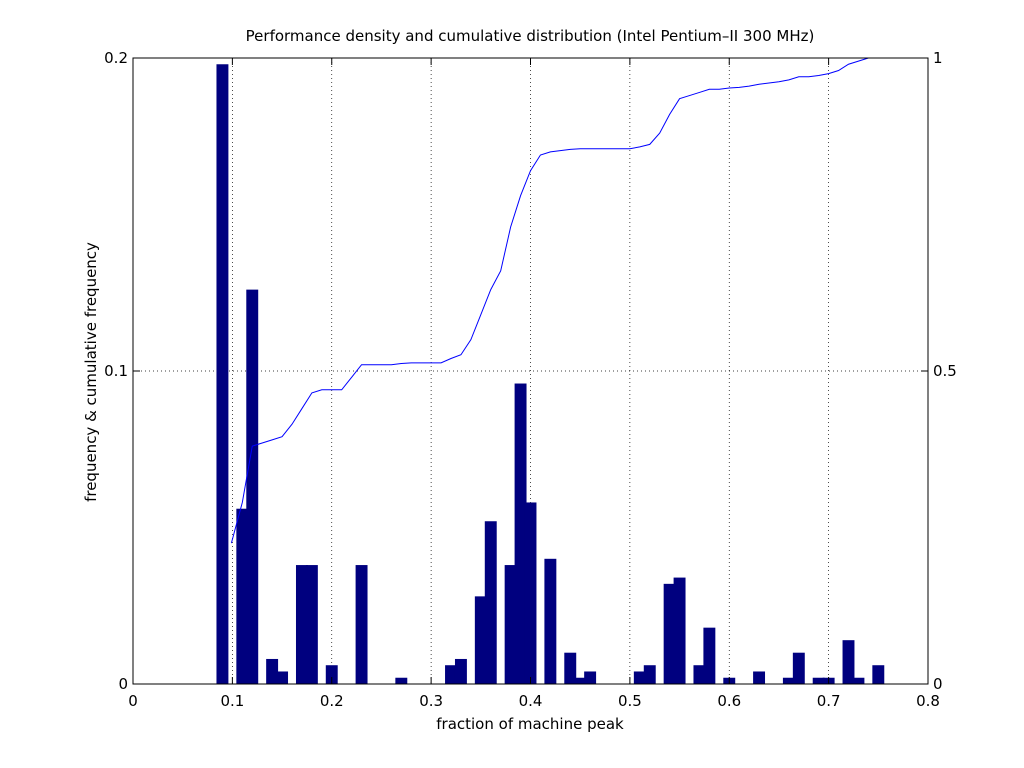 This screenshot has height=768, width=1024. Describe the element at coordinates (91, 372) in the screenshot. I see `y-axis-title: frequency & cumulative frequency` at that location.